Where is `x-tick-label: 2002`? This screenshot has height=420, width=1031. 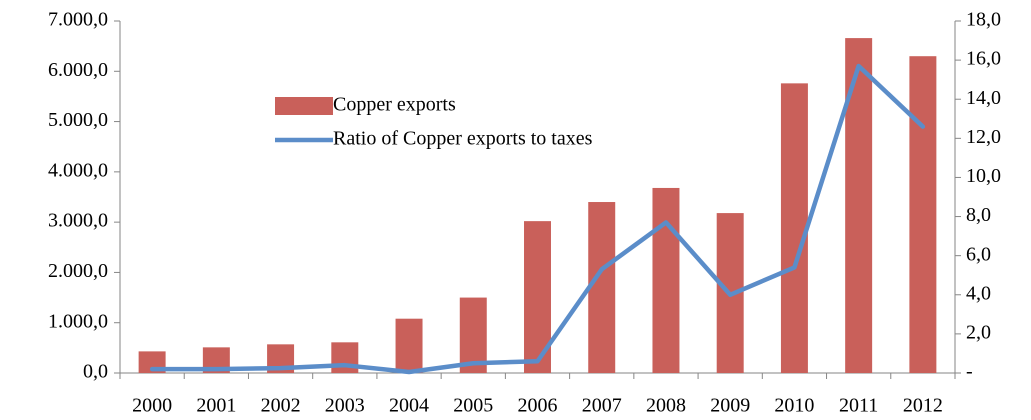 x-tick-label: 2002 is located at coordinates (281, 406).